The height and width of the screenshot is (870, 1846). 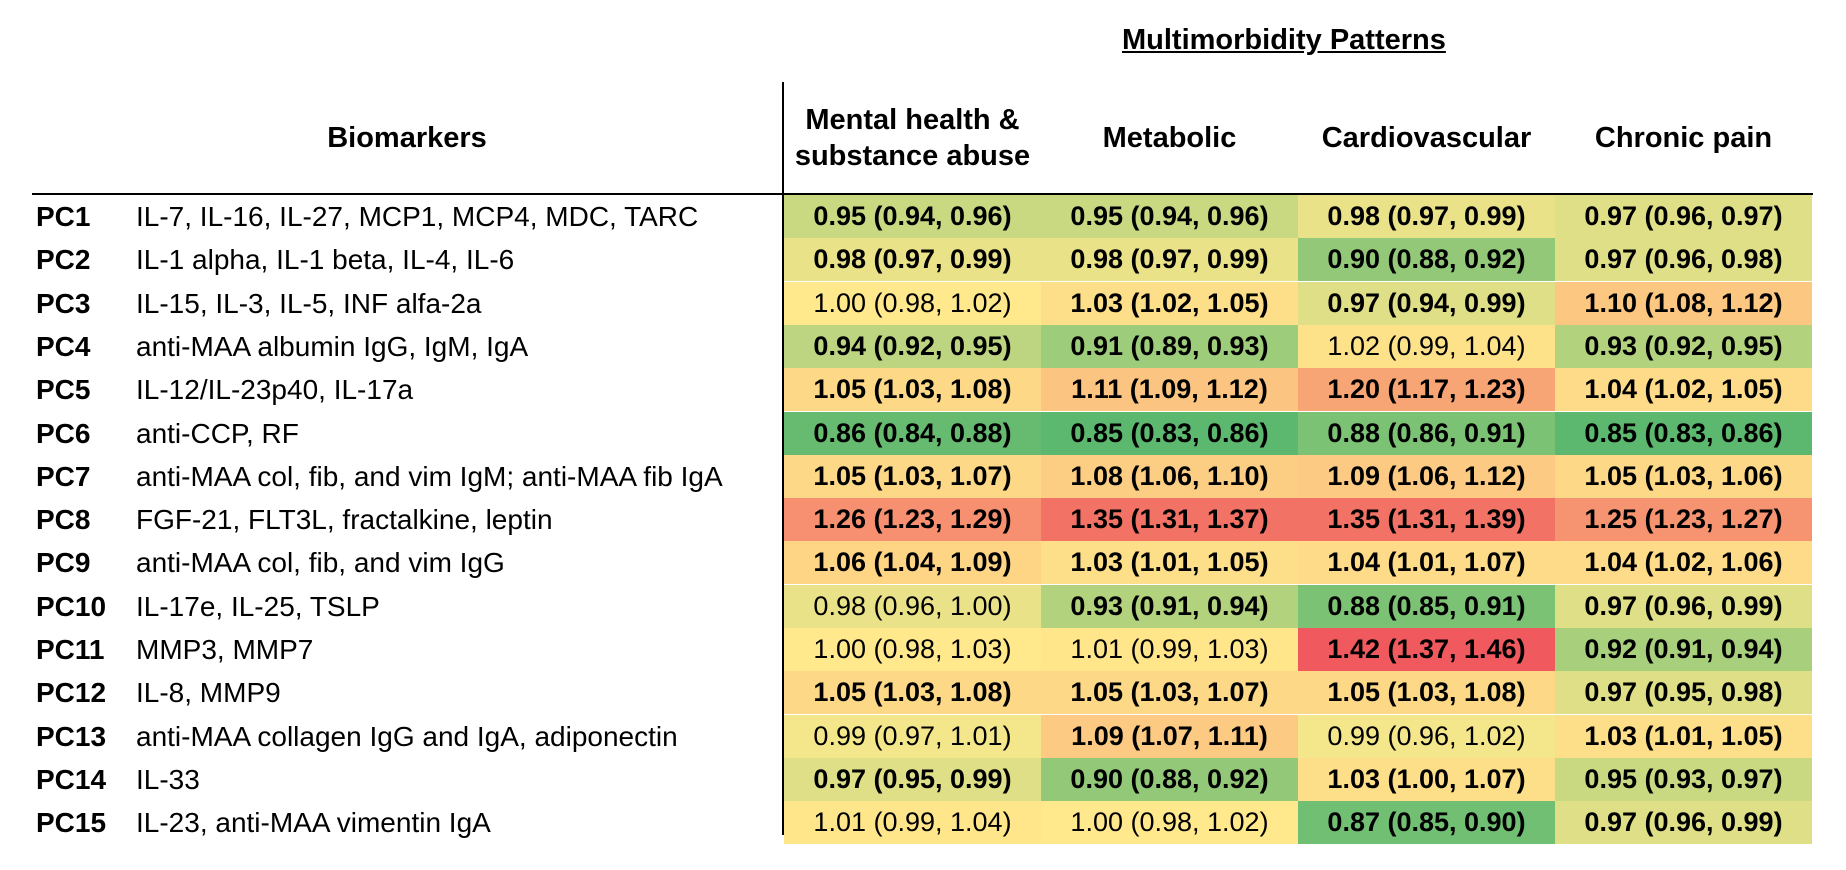 What do you see at coordinates (275, 390) in the screenshot?
I see `biomarker-list: IL-12/IL-23p40, IL-17a` at bounding box center [275, 390].